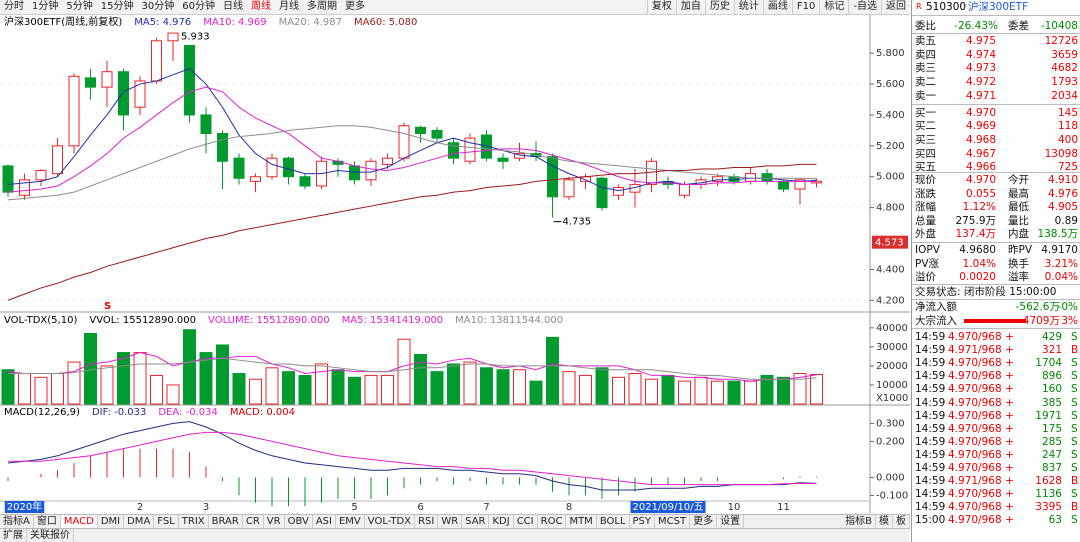  Describe the element at coordinates (833, 7) in the screenshot. I see `tool-button: 标记` at that location.